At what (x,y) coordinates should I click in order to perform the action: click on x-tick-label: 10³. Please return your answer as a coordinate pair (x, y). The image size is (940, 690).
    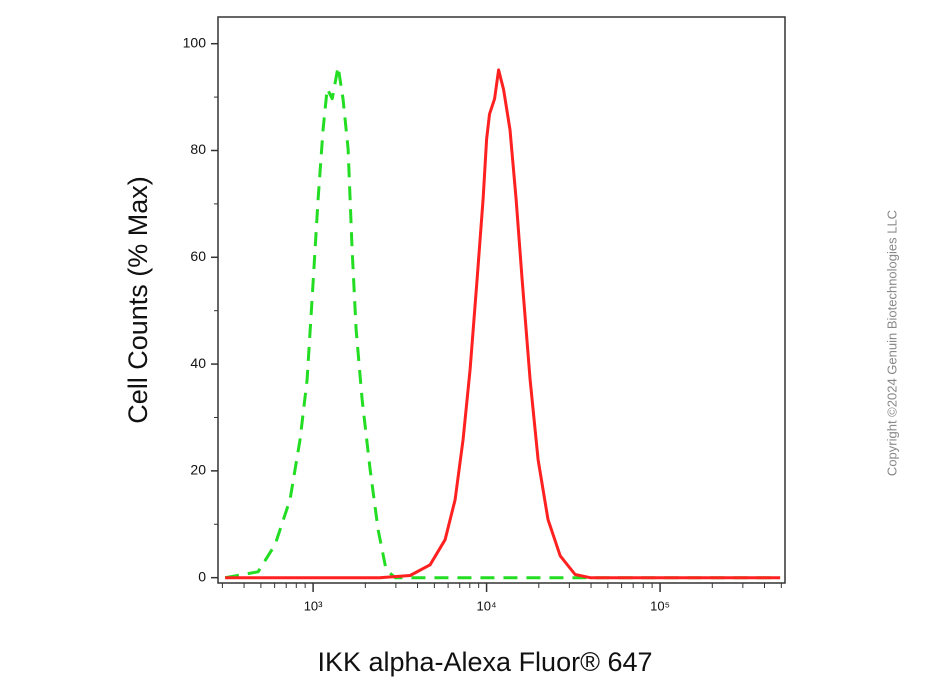
    Looking at the image, I should click on (313, 605).